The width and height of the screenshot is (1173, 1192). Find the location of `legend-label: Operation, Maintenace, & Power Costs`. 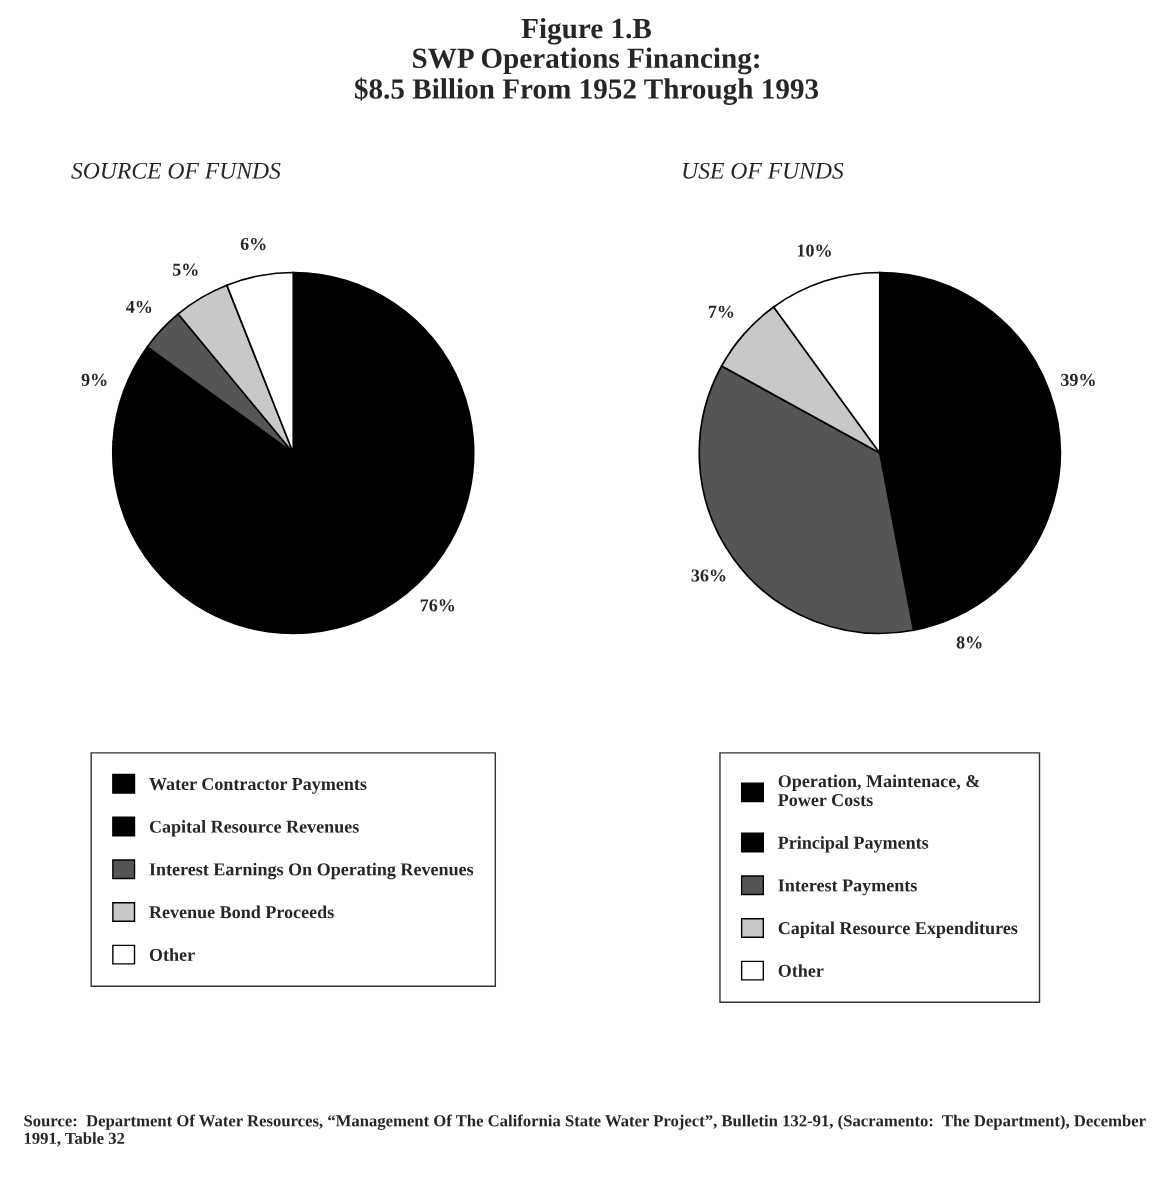

legend-label: Operation, Maintenace, & Power Costs is located at coordinates (879, 790).